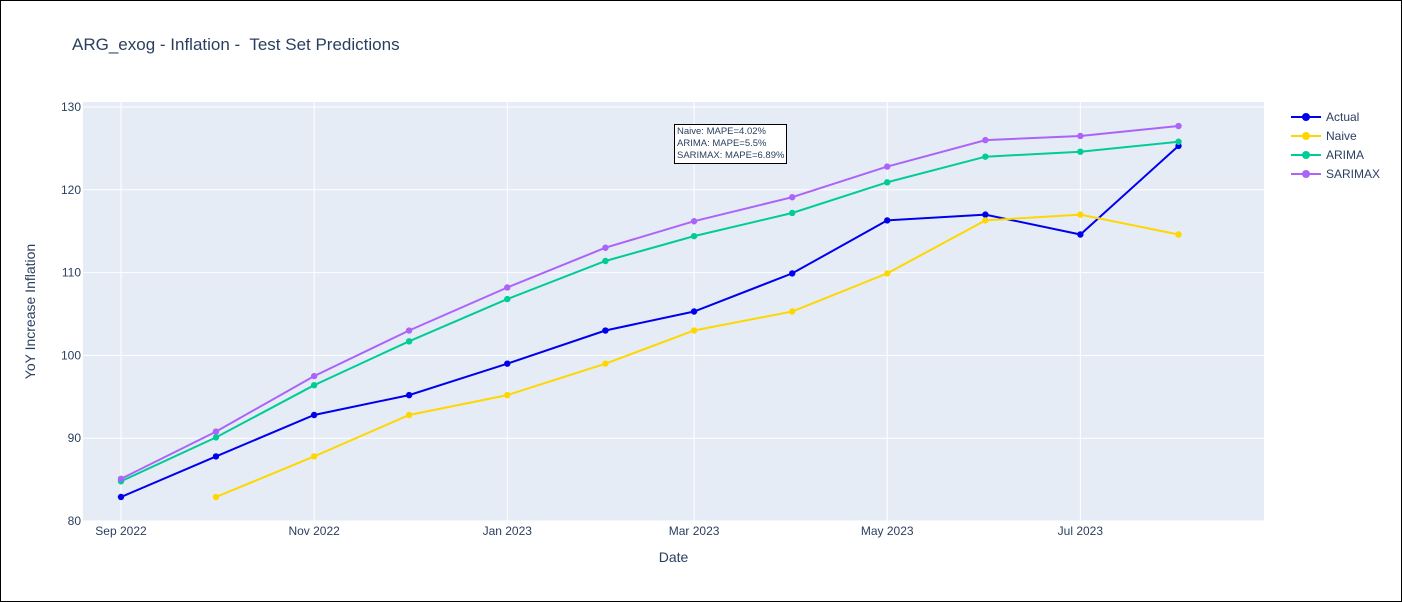  I want to click on y-tick-label: 100, so click(71, 355).